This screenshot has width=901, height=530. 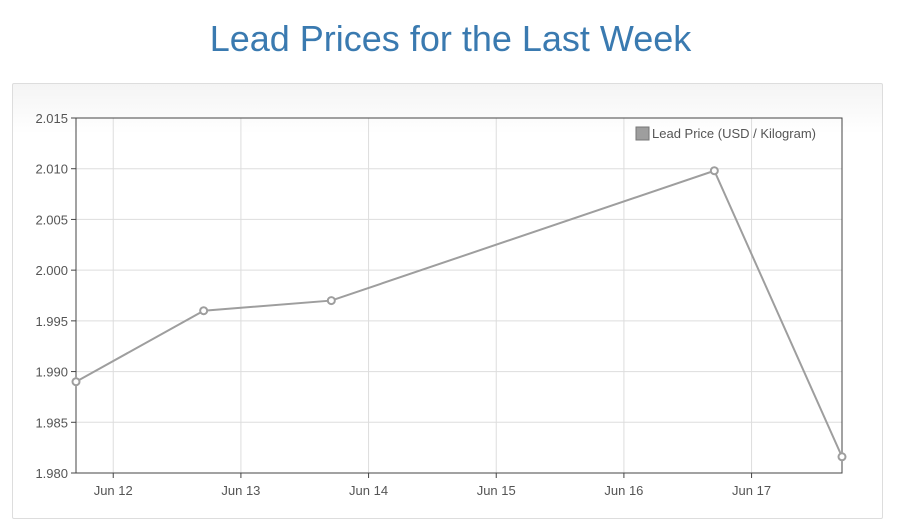 I want to click on x-tick-label: Jun 13, so click(x=240, y=490).